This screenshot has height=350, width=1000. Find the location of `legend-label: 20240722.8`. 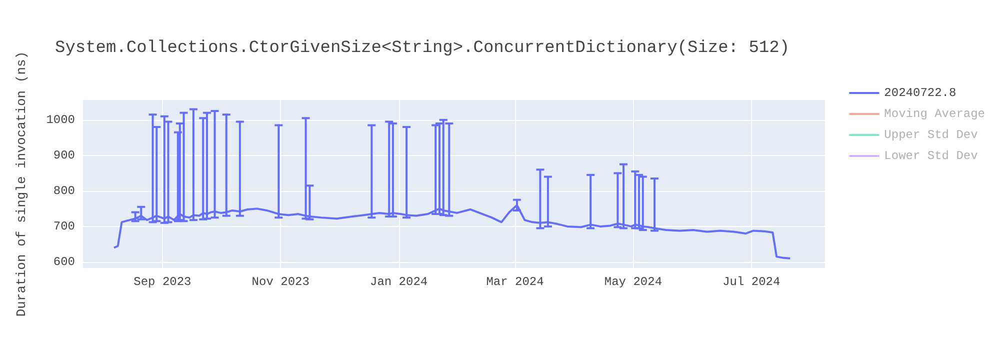

legend-label: 20240722.8 is located at coordinates (920, 93).